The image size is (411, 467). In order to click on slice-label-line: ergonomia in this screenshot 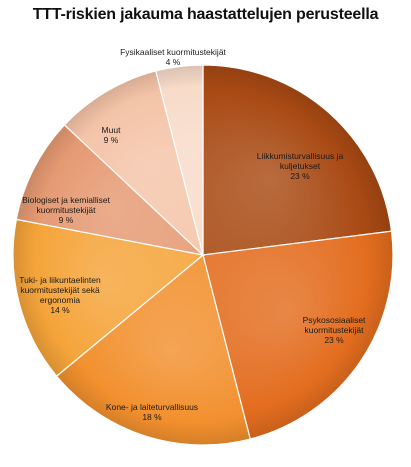, I will do `click(60, 300)`.